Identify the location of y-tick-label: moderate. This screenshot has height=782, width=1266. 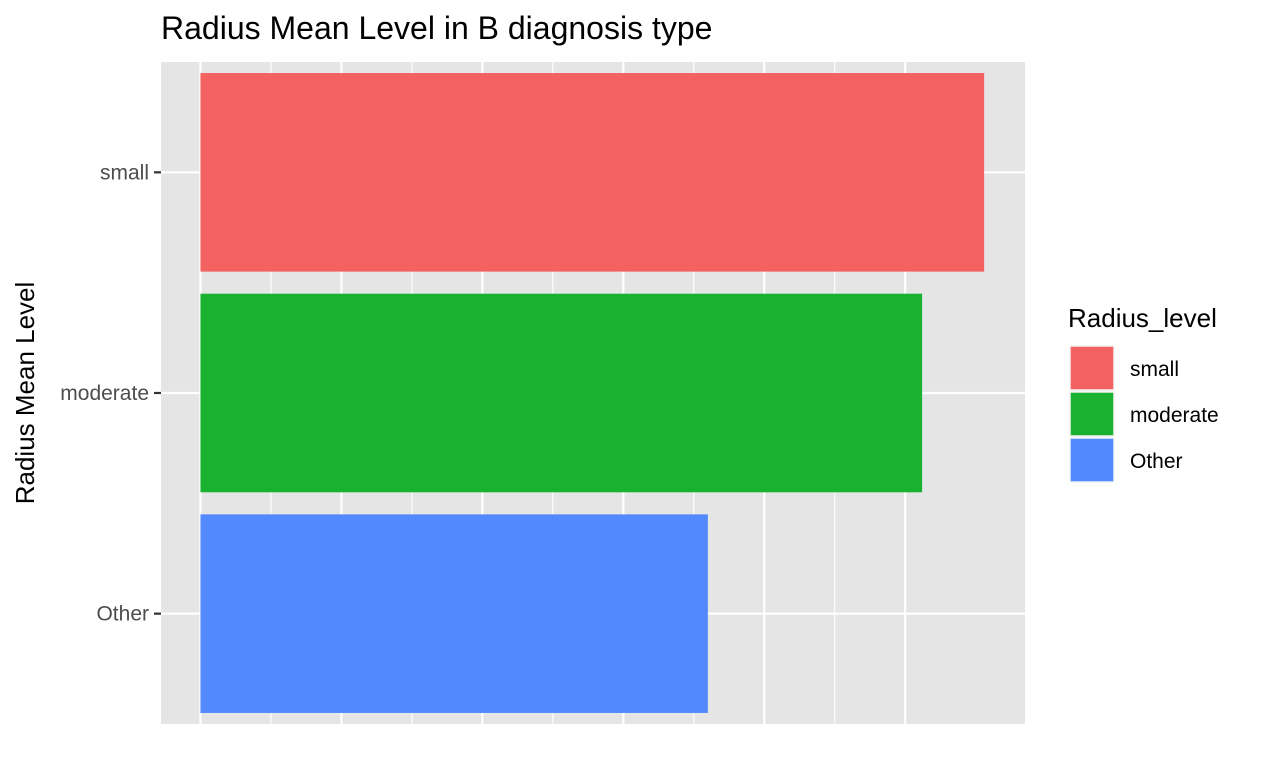
(104, 393).